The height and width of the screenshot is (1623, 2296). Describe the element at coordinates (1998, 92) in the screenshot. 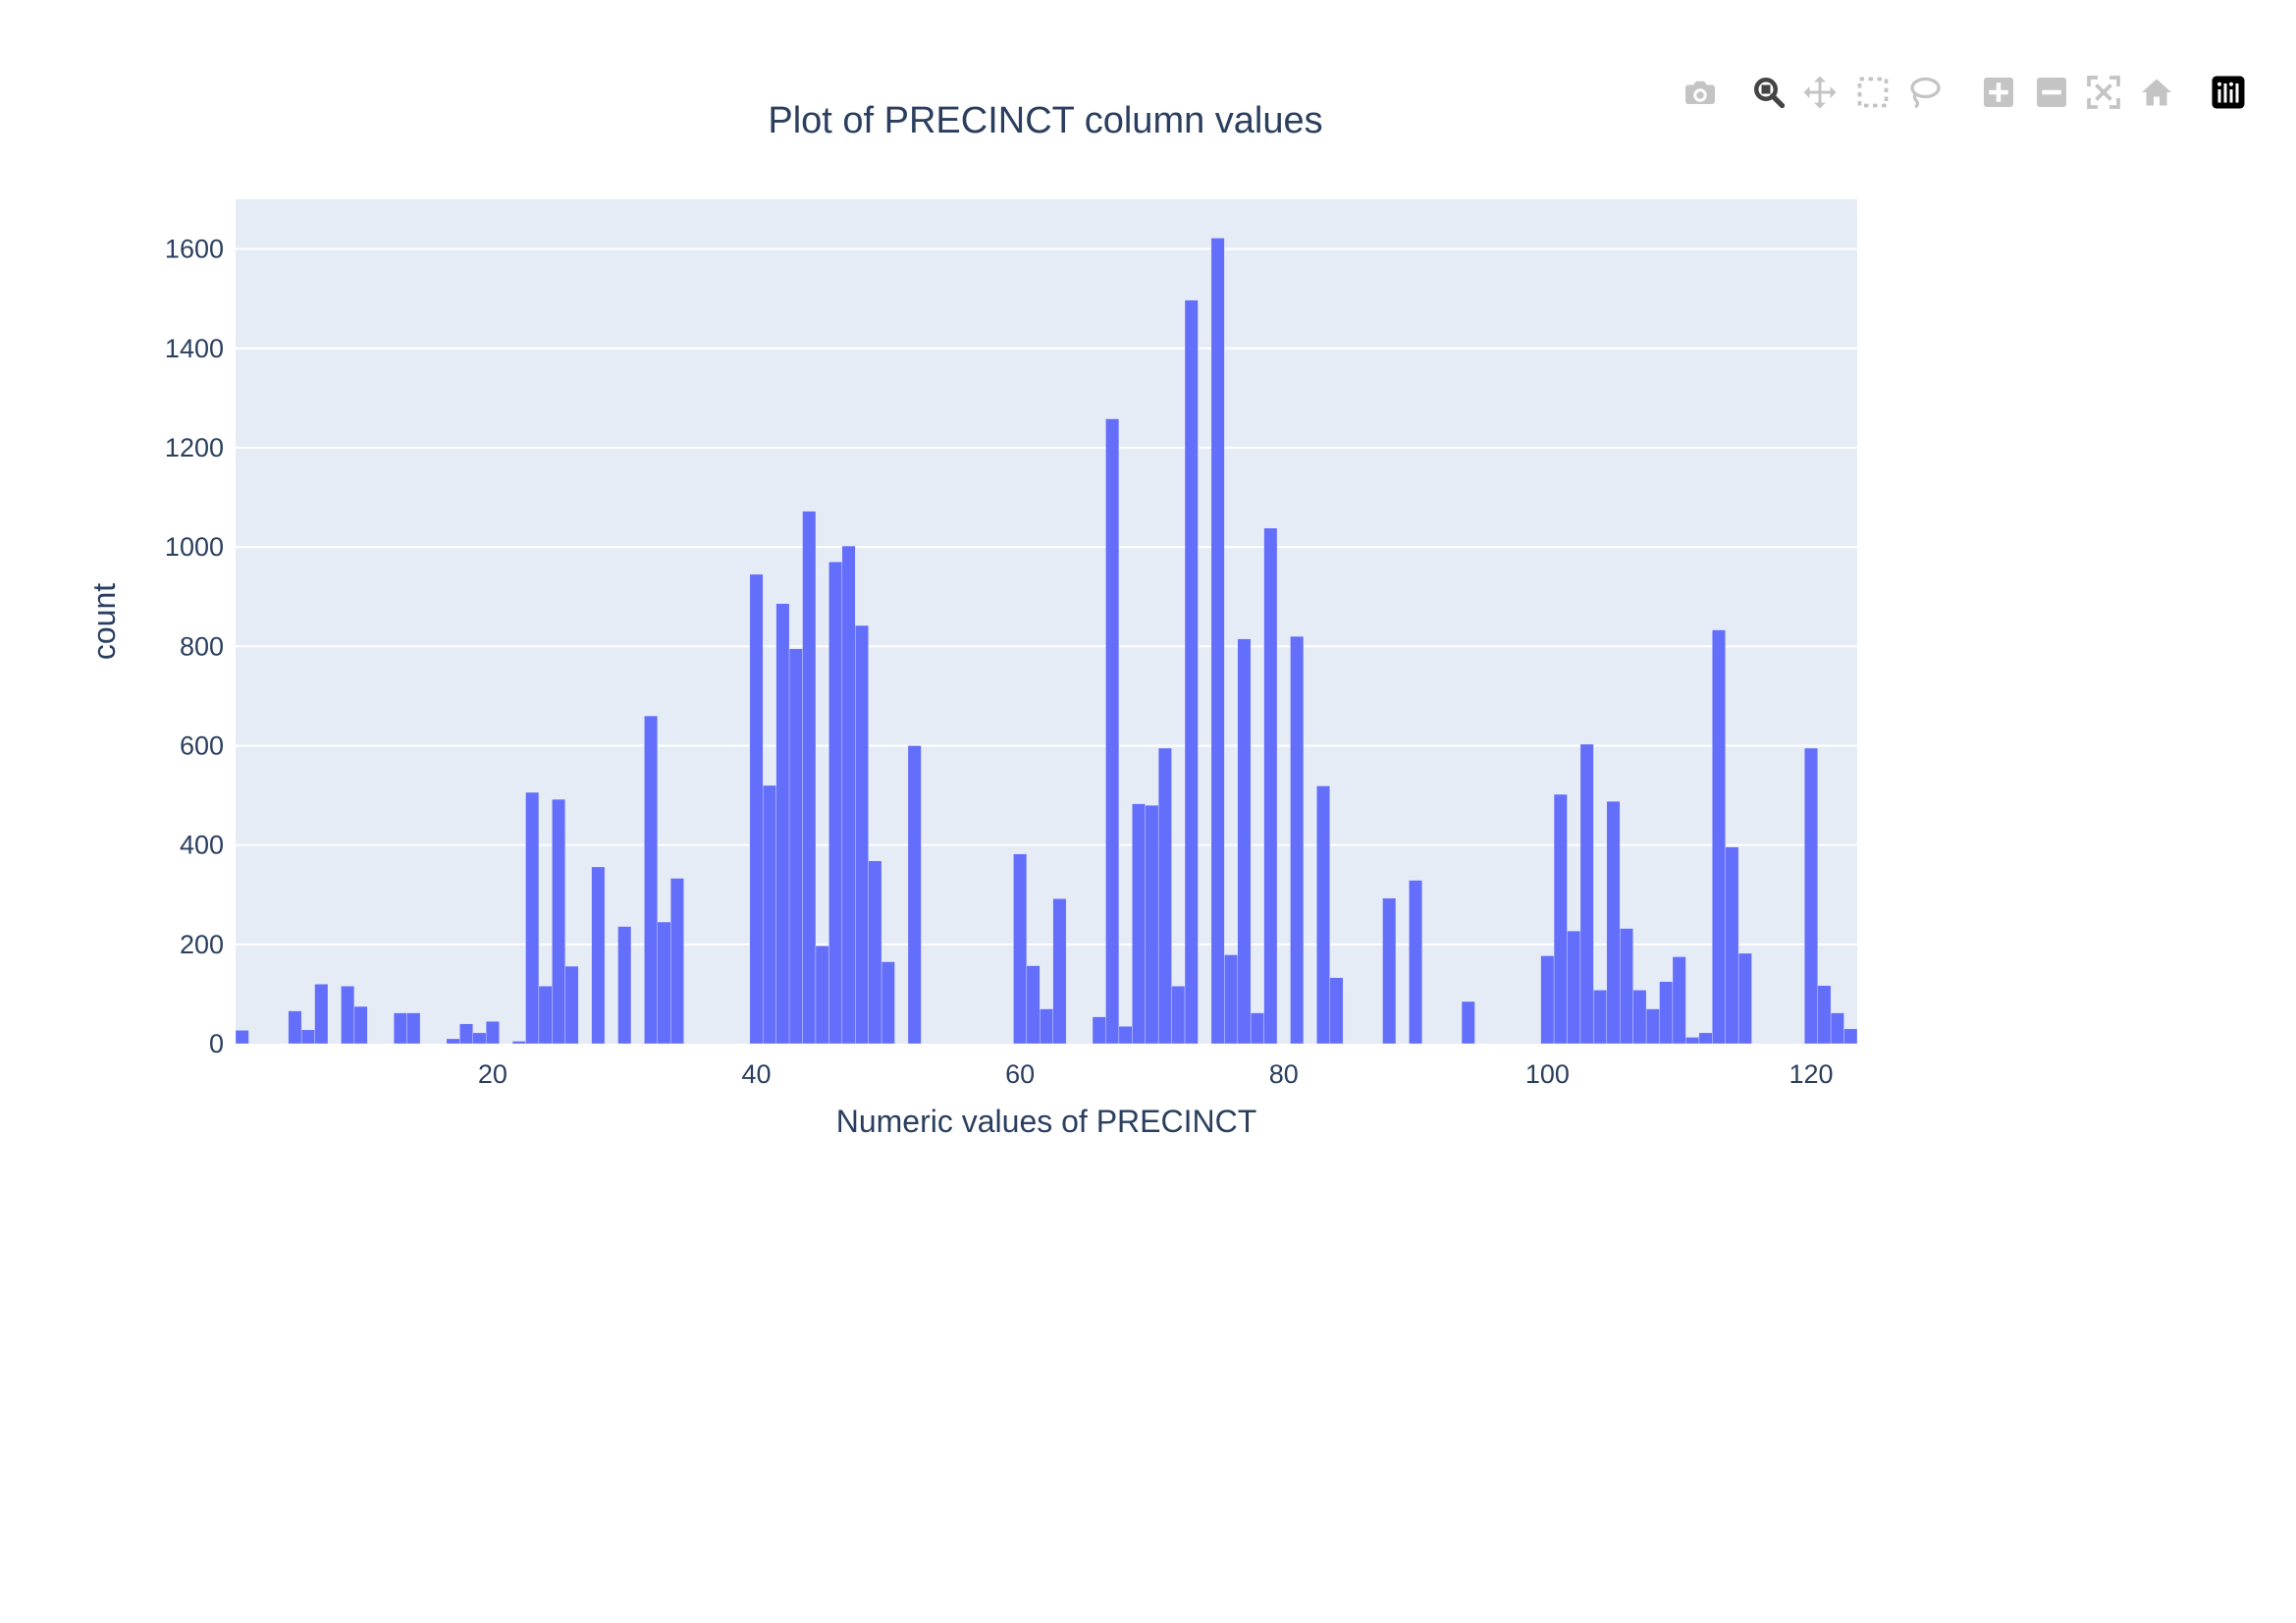

I see `zoom-in-button` at that location.